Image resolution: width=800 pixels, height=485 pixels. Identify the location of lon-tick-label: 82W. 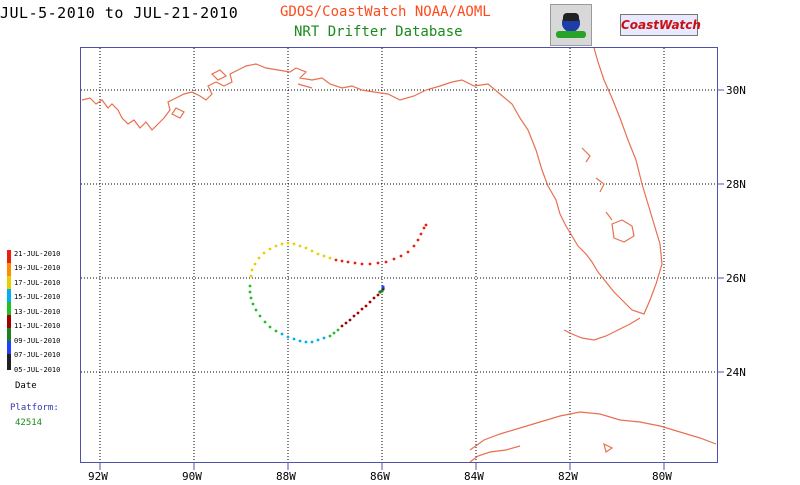
(568, 476).